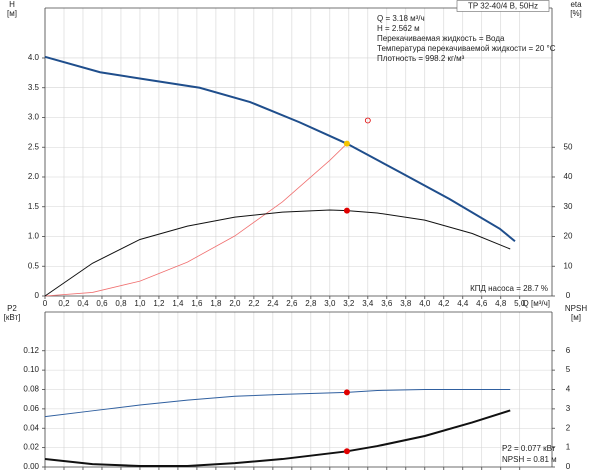 Image resolution: width=600 pixels, height=474 pixels. Describe the element at coordinates (463, 303) in the screenshot. I see `x-tick-label: 4,4` at that location.